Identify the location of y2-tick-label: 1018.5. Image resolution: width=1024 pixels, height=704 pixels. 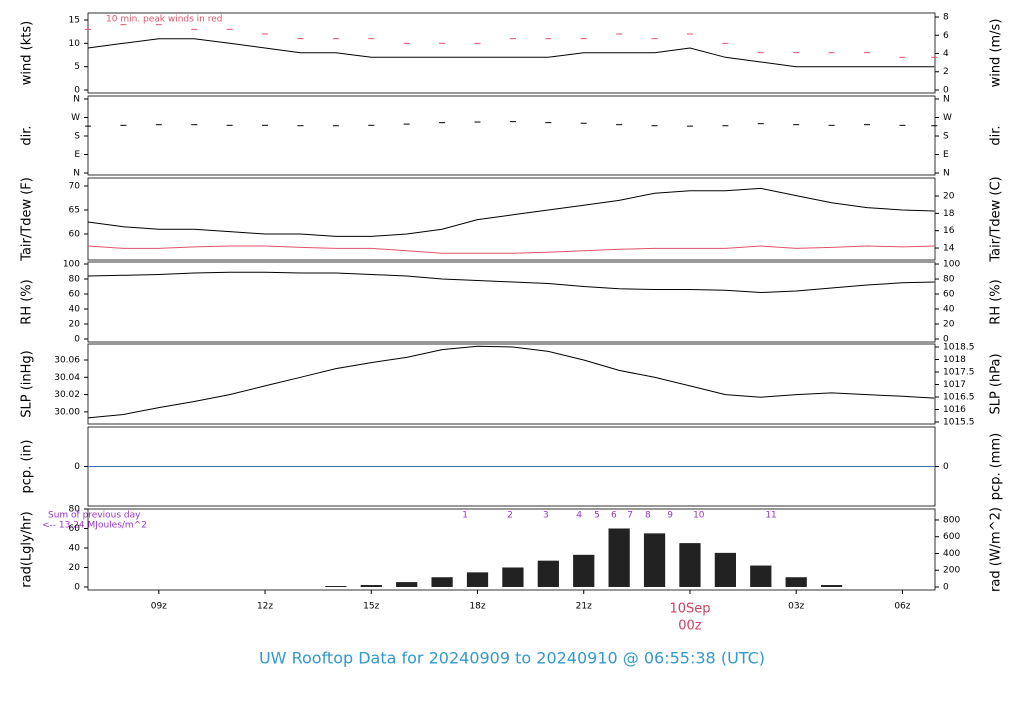
(959, 348).